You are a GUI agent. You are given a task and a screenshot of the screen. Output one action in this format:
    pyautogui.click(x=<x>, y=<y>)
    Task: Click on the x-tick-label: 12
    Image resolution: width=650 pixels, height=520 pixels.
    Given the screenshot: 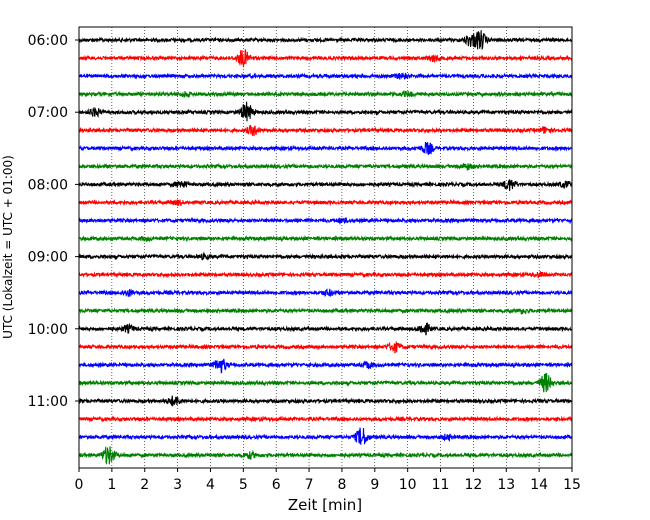 What is the action you would take?
    pyautogui.click(x=473, y=485)
    